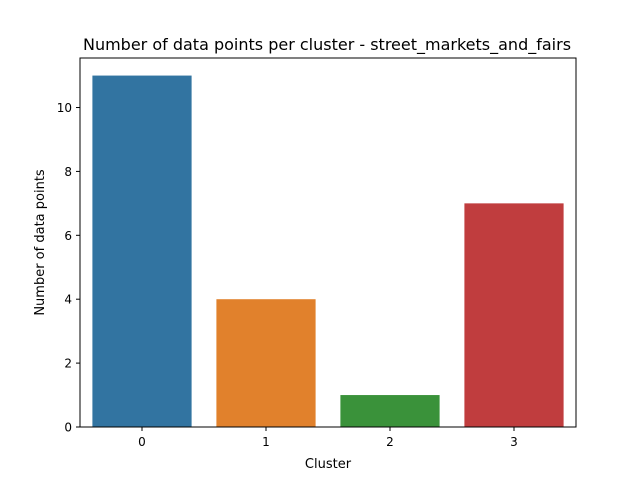 This screenshot has height=480, width=640. Describe the element at coordinates (68, 428) in the screenshot. I see `y-tick-label: 0` at that location.